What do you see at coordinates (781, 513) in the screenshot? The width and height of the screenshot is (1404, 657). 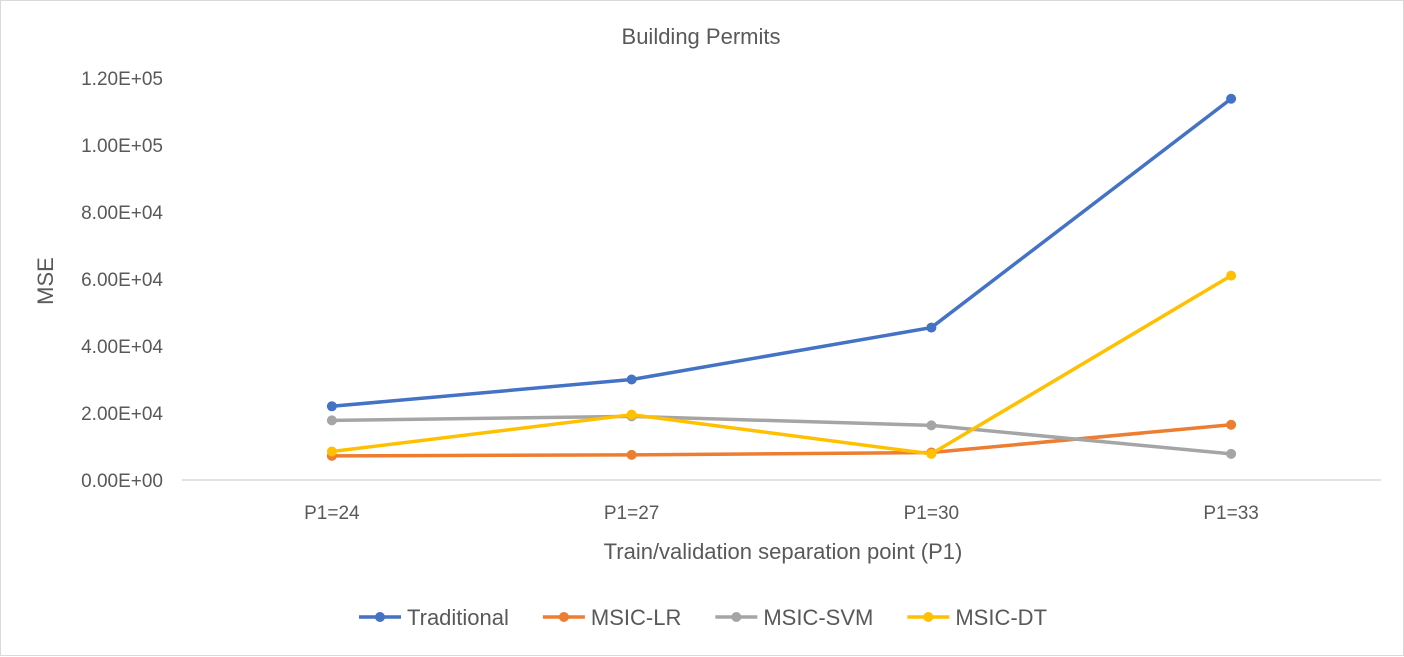 I see `x-axis-ticks: P1=24 P1=27 P1=30 P1=33` at bounding box center [781, 513].